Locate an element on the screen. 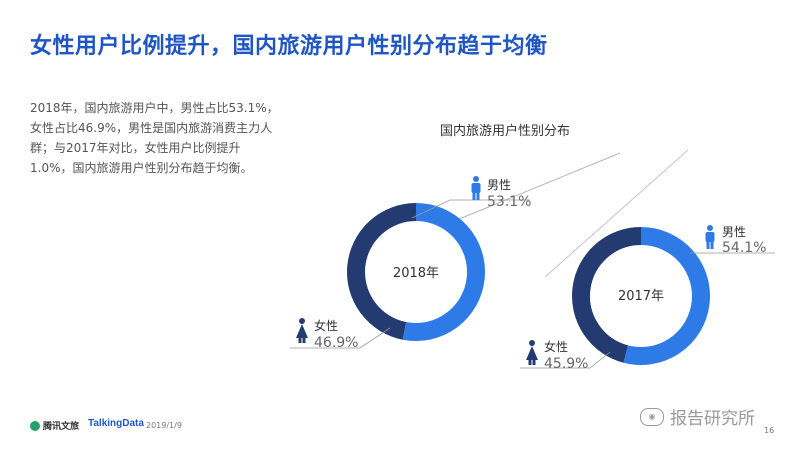 The width and height of the screenshot is (800, 450). donut-2018: 2018年 is located at coordinates (416, 272).